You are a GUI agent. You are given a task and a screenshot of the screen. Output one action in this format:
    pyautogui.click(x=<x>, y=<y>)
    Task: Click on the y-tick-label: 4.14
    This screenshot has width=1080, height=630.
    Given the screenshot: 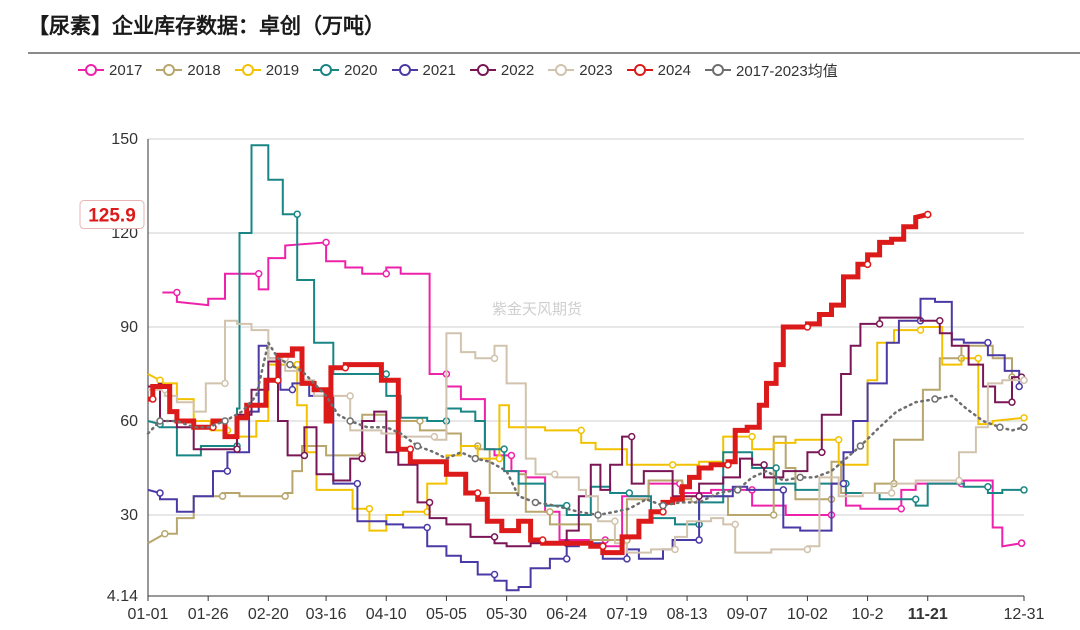 What is the action you would take?
    pyautogui.click(x=122, y=596)
    